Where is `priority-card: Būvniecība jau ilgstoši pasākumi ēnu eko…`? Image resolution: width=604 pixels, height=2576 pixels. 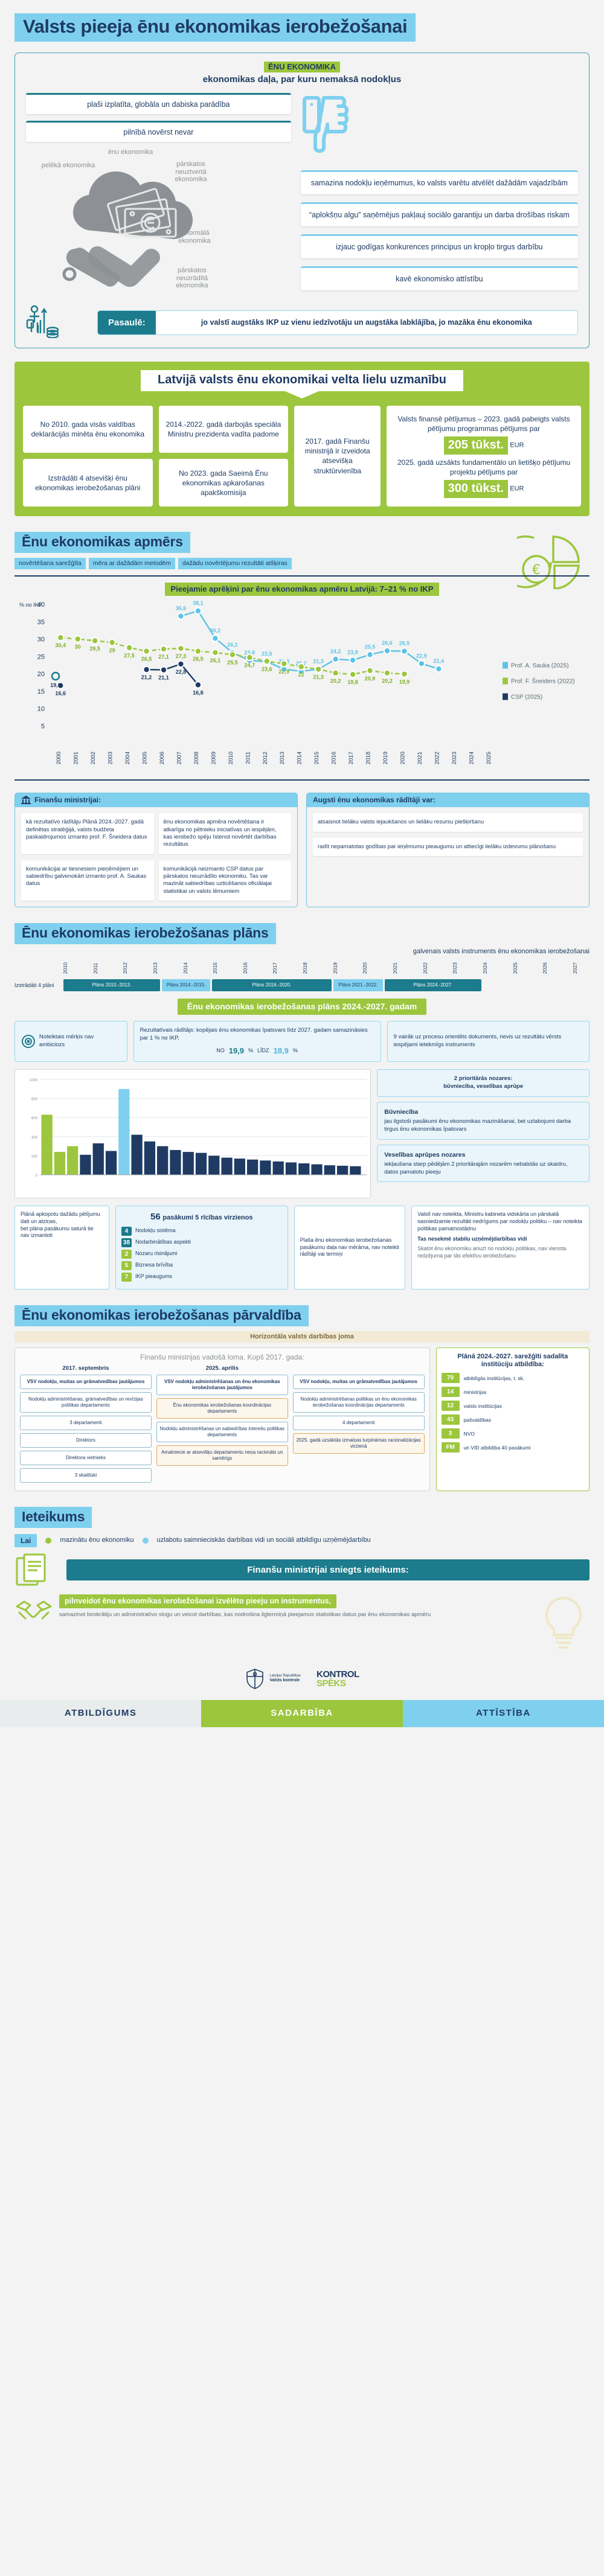 priority-card: Būvniecība jau ilgstoši pasākumi ēnu eko… is located at coordinates (483, 1121).